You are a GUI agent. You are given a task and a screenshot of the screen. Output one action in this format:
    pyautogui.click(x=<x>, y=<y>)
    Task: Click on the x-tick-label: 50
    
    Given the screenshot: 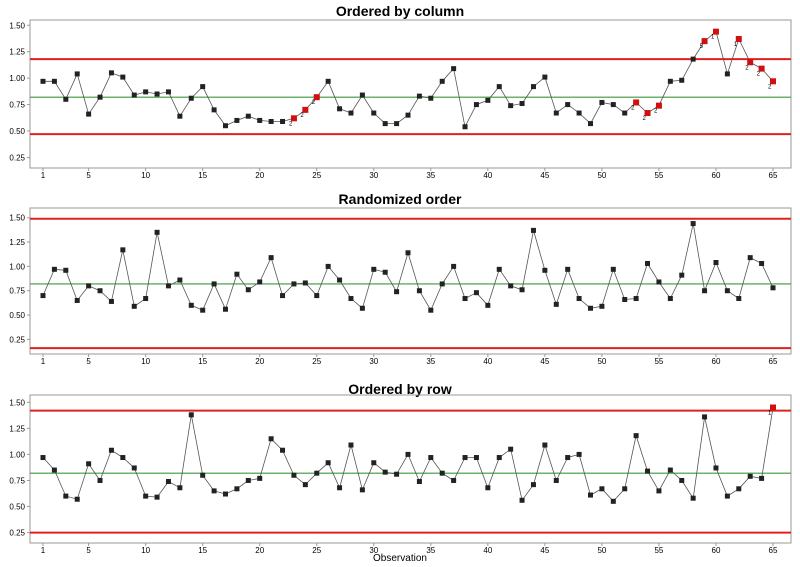 What is the action you would take?
    pyautogui.click(x=601, y=175)
    